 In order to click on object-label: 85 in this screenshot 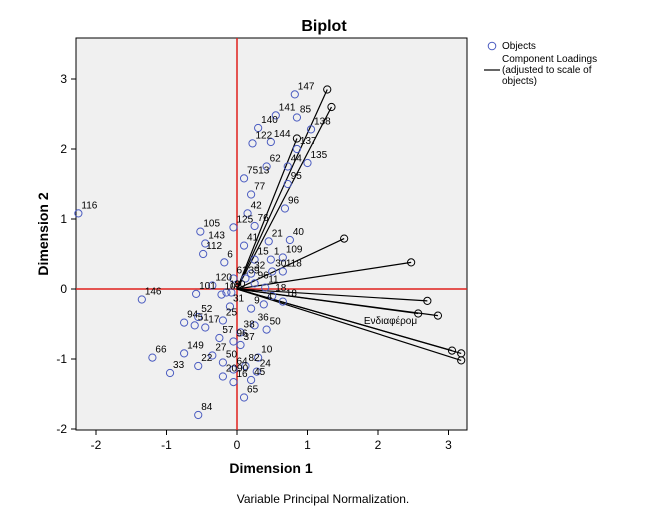, I will do `click(306, 110)`.